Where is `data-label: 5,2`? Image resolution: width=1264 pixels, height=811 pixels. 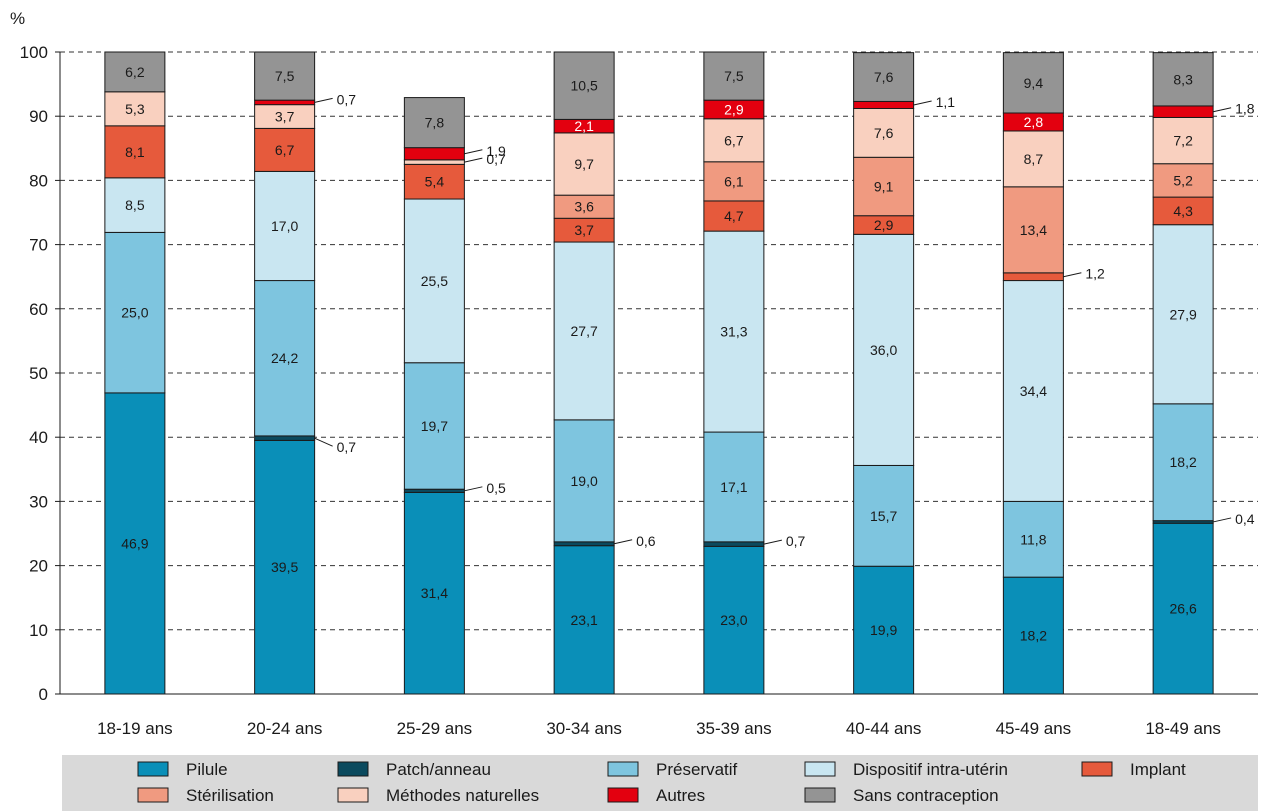 data-label: 5,2 is located at coordinates (1183, 180).